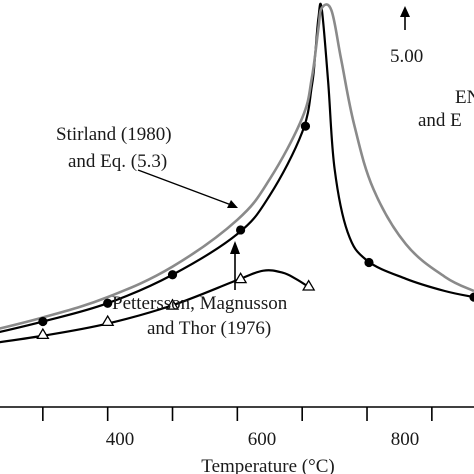 The width and height of the screenshot is (474, 474). What do you see at coordinates (464, 97) in the screenshot?
I see `en-label-line-1: EN` at bounding box center [464, 97].